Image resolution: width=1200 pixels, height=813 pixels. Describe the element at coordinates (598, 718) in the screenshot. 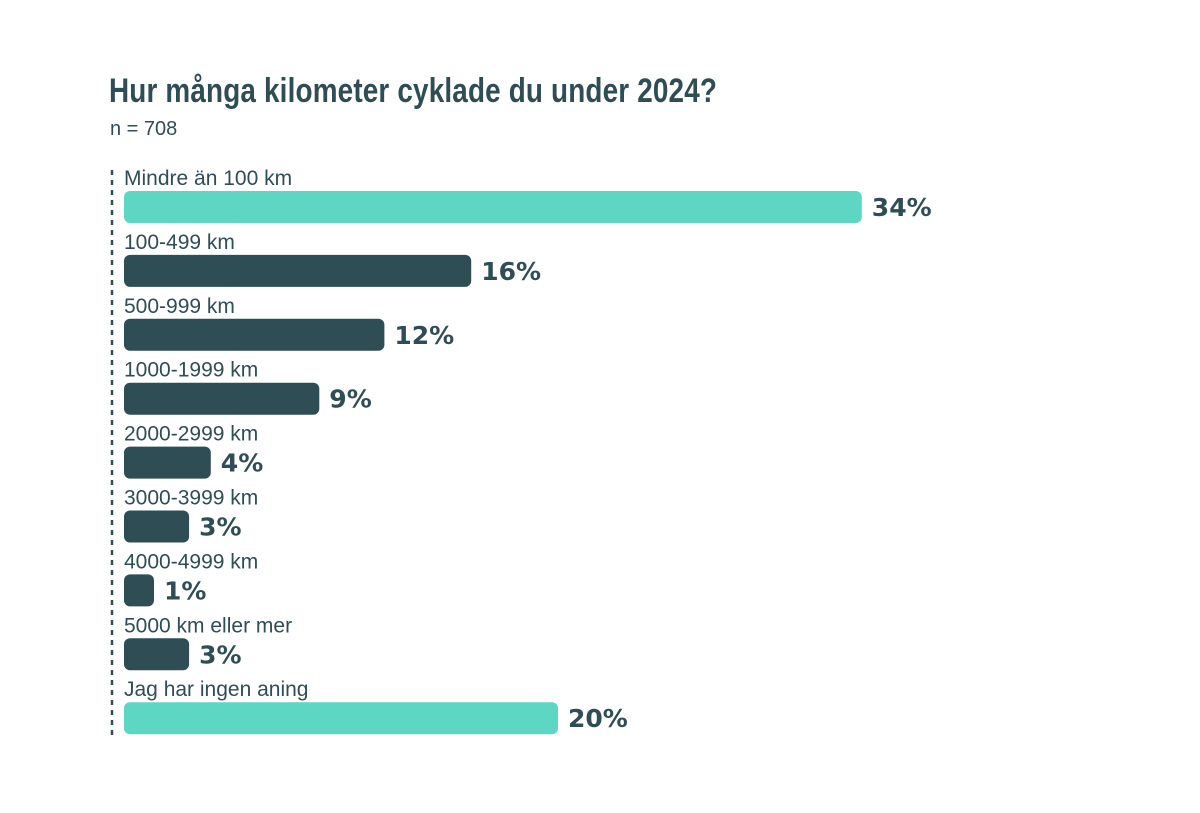

I see `value-label: 20%` at that location.